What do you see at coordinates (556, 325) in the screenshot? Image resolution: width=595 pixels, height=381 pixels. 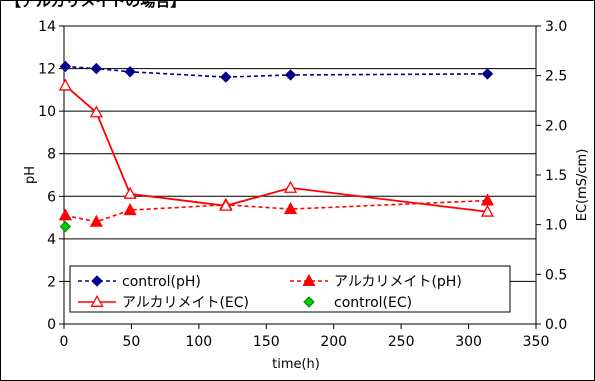 I see `y-right-tick-label: 0.0` at bounding box center [556, 325].